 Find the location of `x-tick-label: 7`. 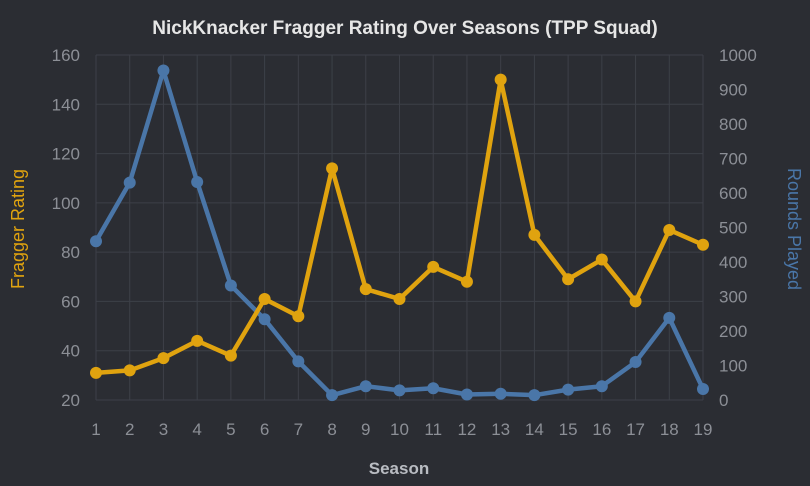

x-tick-label: 7 is located at coordinates (298, 429).